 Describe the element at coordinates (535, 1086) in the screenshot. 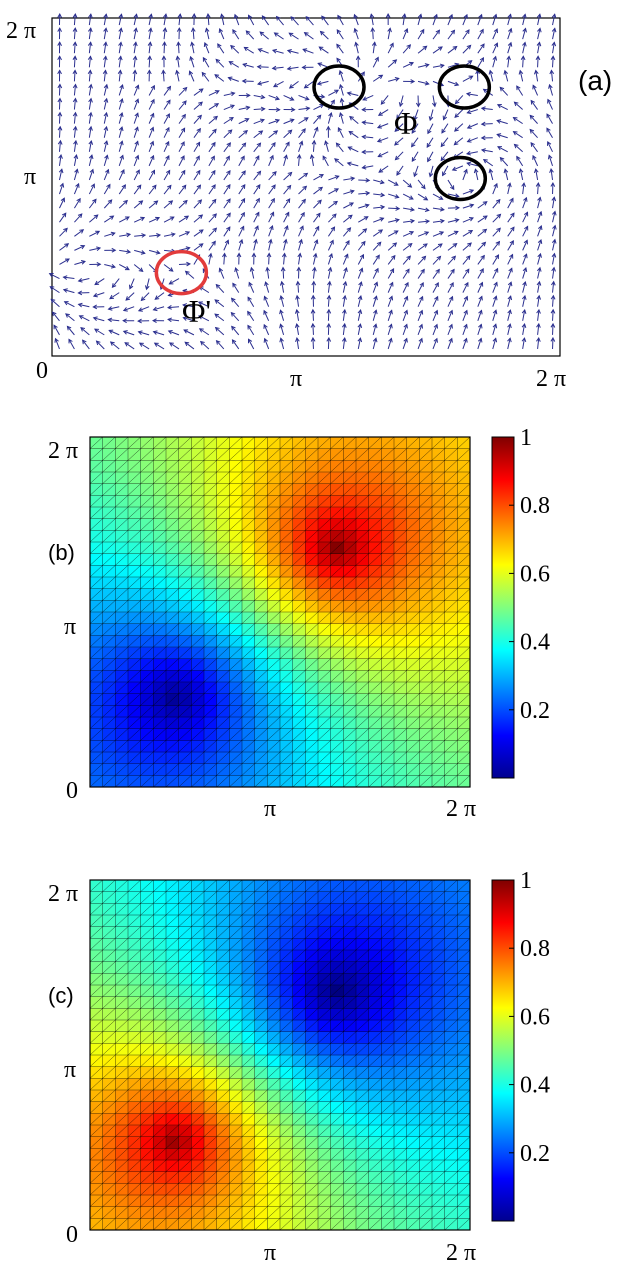

I see `panel-c-colorbar-tick-label: 0.4` at that location.